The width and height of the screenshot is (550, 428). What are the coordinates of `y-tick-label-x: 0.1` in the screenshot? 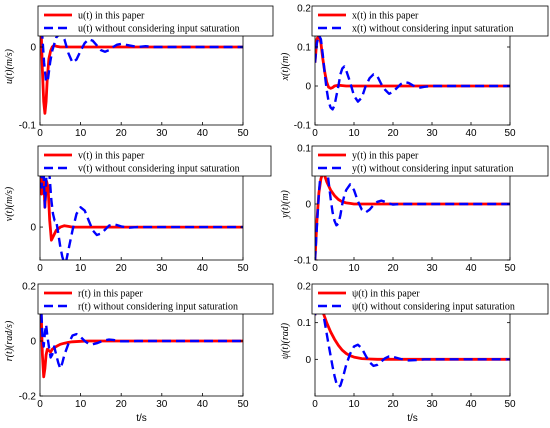 It's located at (304, 48).